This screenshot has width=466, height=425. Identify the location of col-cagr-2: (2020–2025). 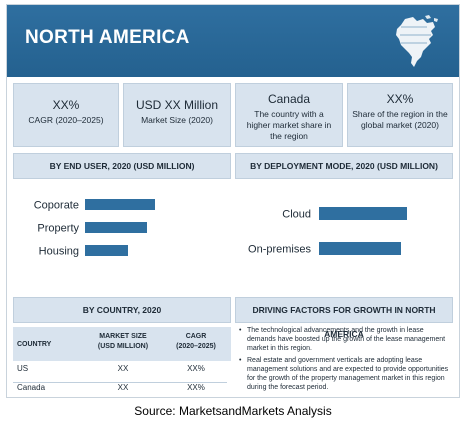
(196, 346).